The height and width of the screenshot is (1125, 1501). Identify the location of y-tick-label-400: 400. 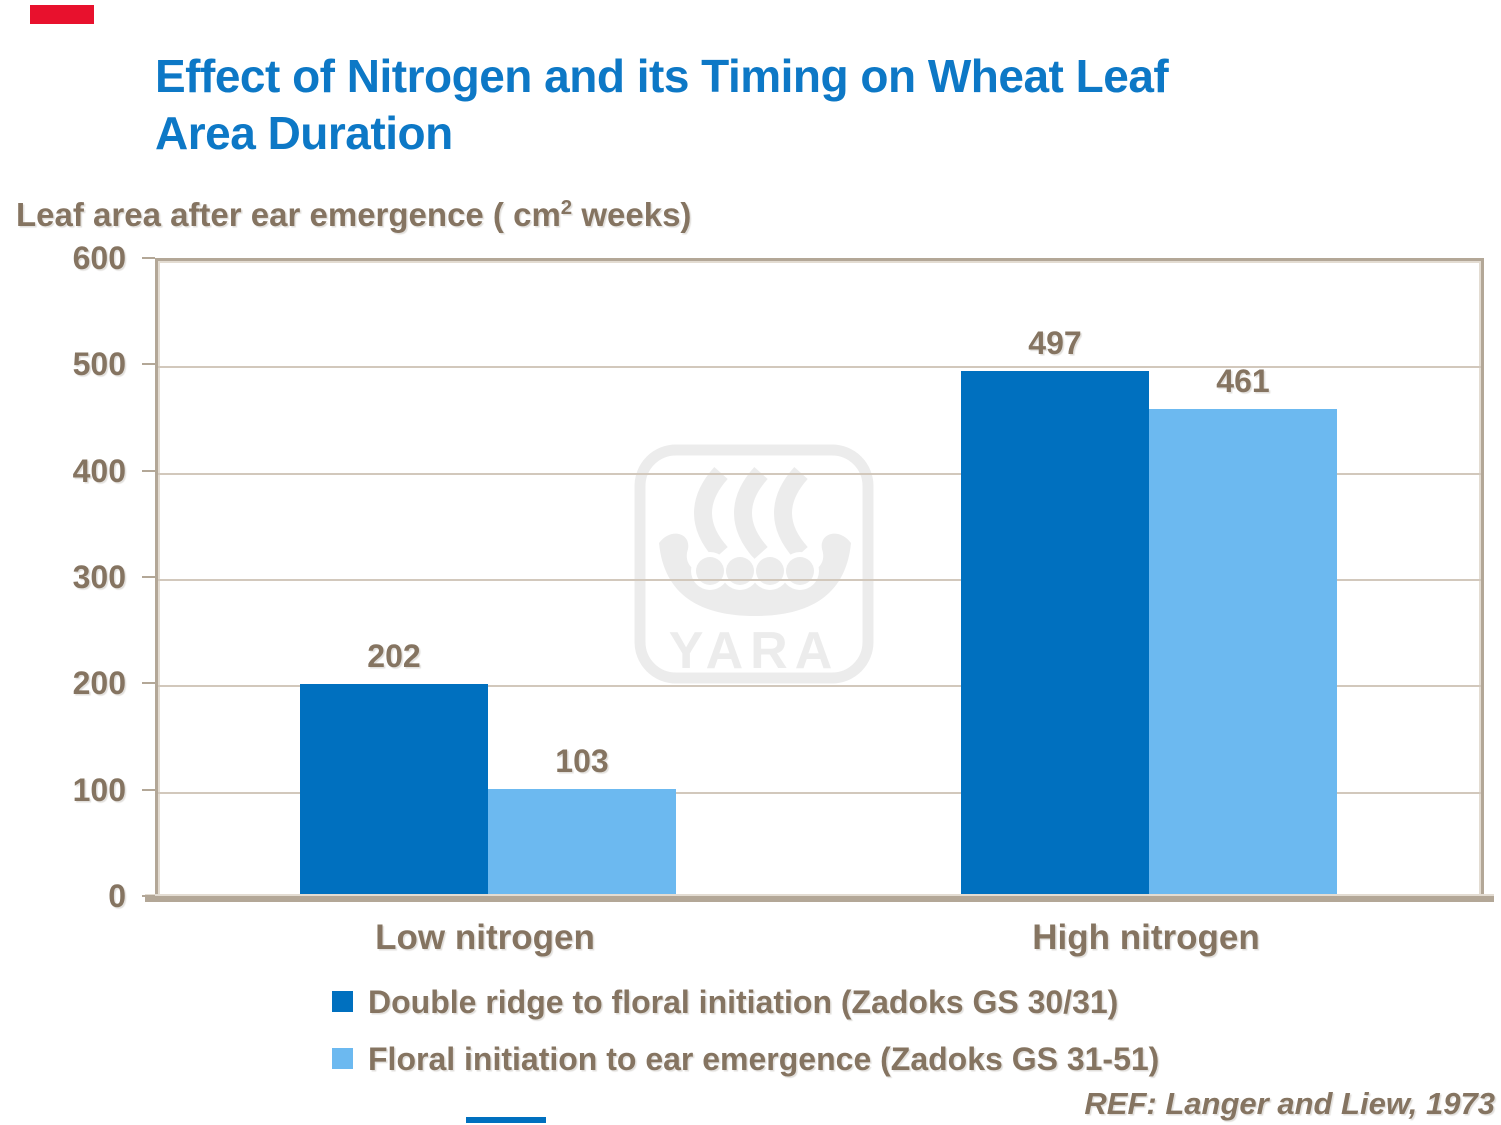
(99, 470).